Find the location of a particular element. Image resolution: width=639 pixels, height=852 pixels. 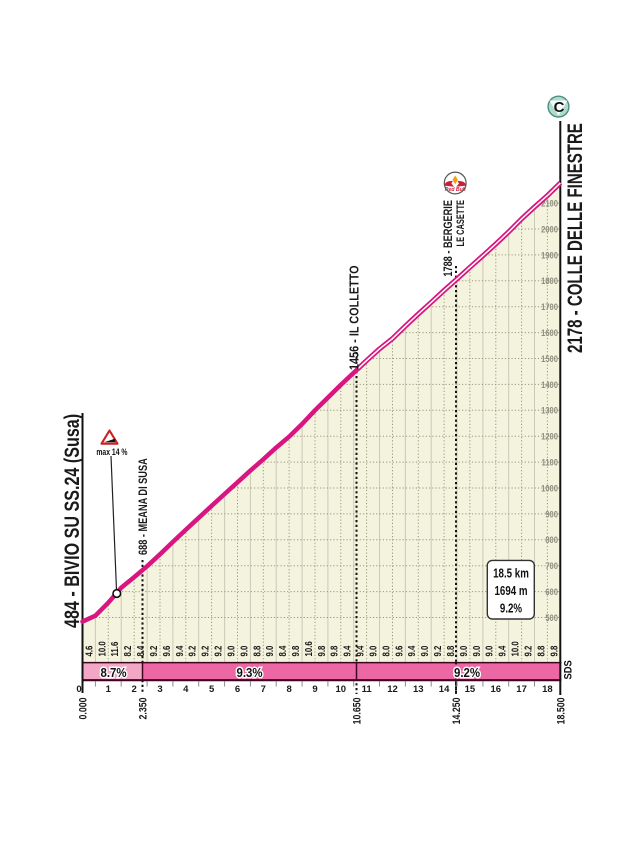

svg-text: 3 is located at coordinates (159, 689).